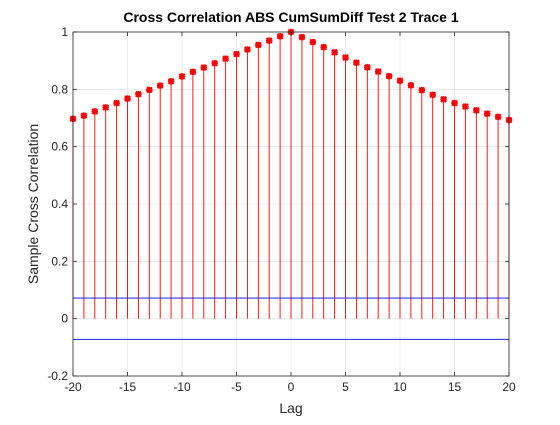  I want to click on x-tick-label: 10, so click(400, 387).